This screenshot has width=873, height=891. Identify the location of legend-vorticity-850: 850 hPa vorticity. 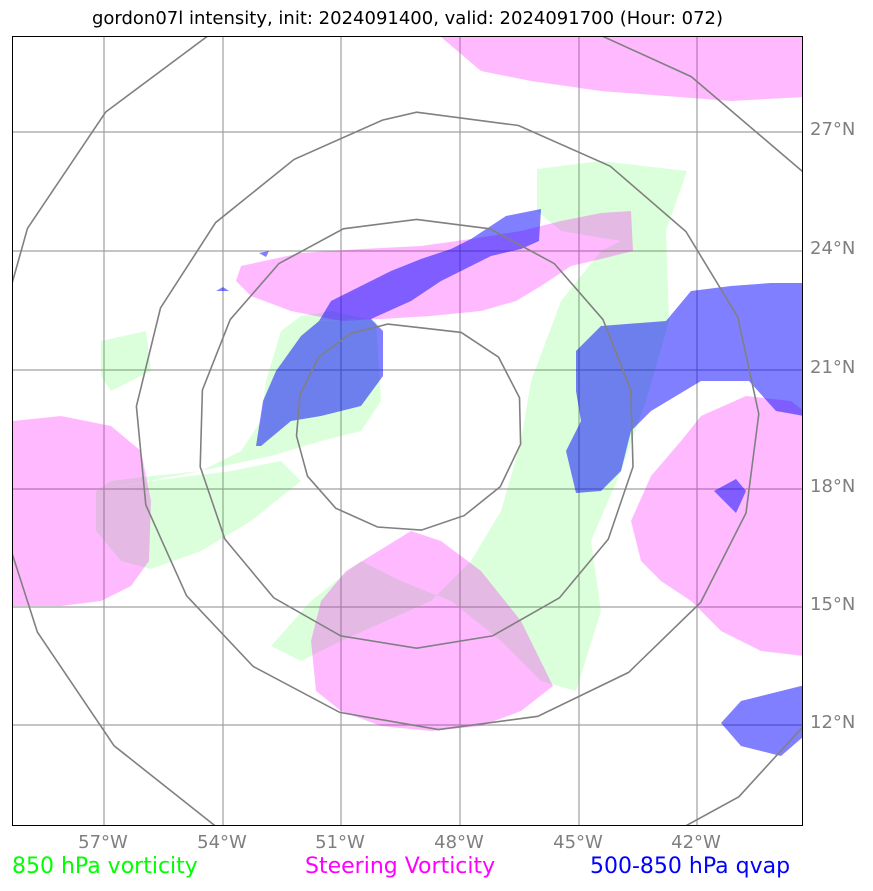
(105, 866).